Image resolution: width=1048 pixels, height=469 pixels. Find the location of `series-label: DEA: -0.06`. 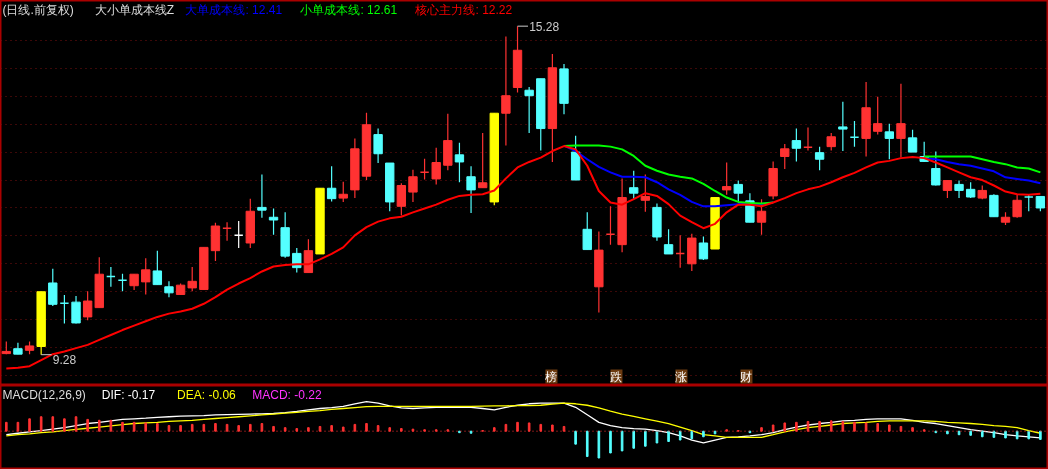

series-label: DEA: -0.06 is located at coordinates (207, 394).